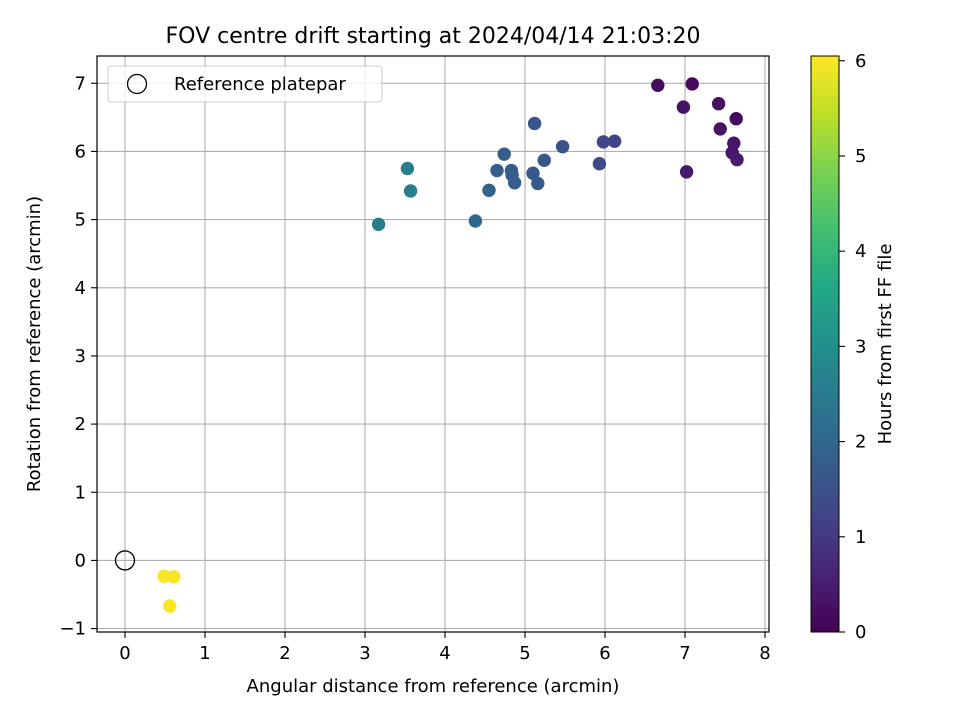  I want to click on reference-marker-layer, so click(125, 560).